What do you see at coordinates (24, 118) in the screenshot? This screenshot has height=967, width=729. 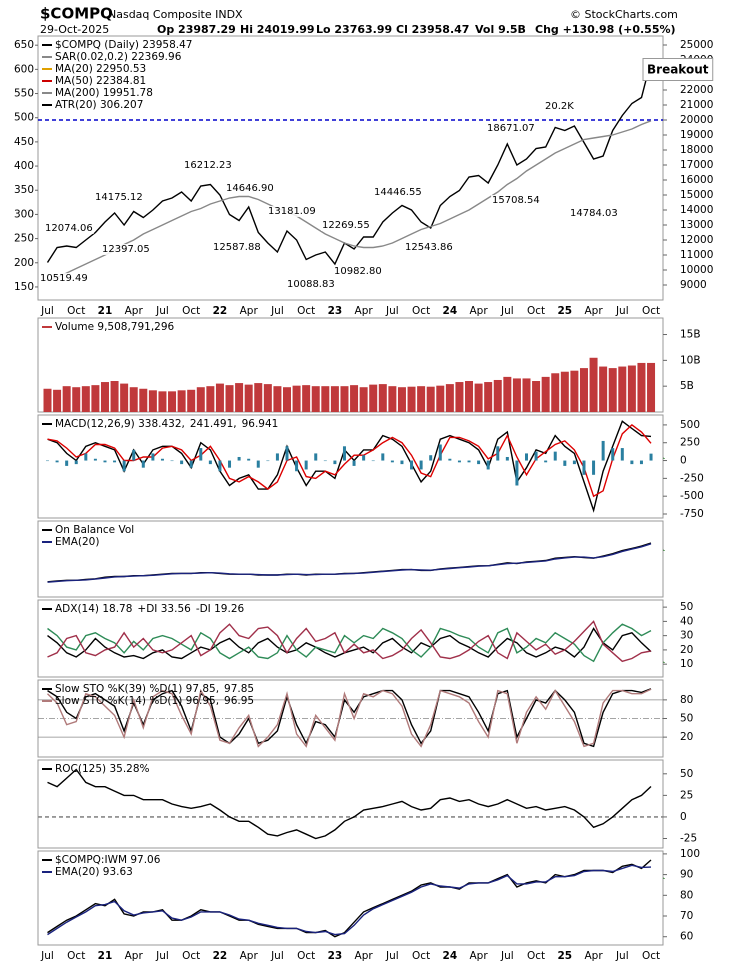 I see `y2-tick-label: 500` at bounding box center [24, 118].